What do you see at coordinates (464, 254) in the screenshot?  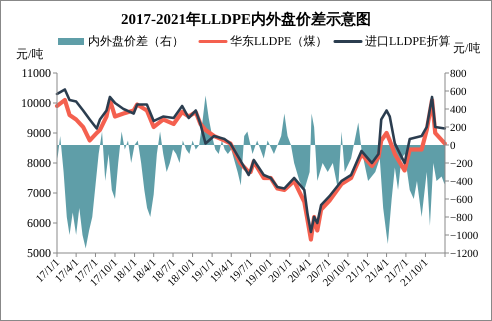 I see `y2-tick-label: −1200` at bounding box center [464, 254].